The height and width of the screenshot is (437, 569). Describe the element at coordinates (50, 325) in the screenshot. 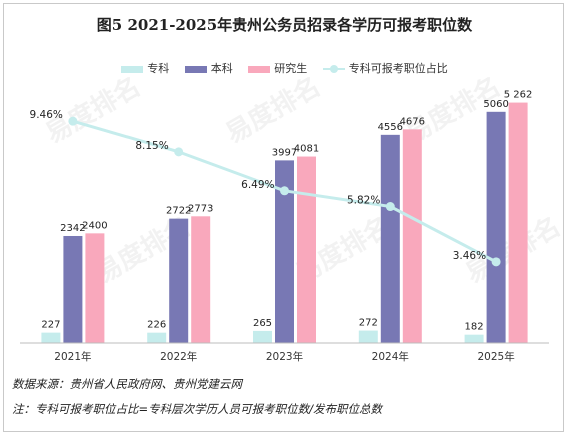

I see `bar-value-label: 227` at that location.